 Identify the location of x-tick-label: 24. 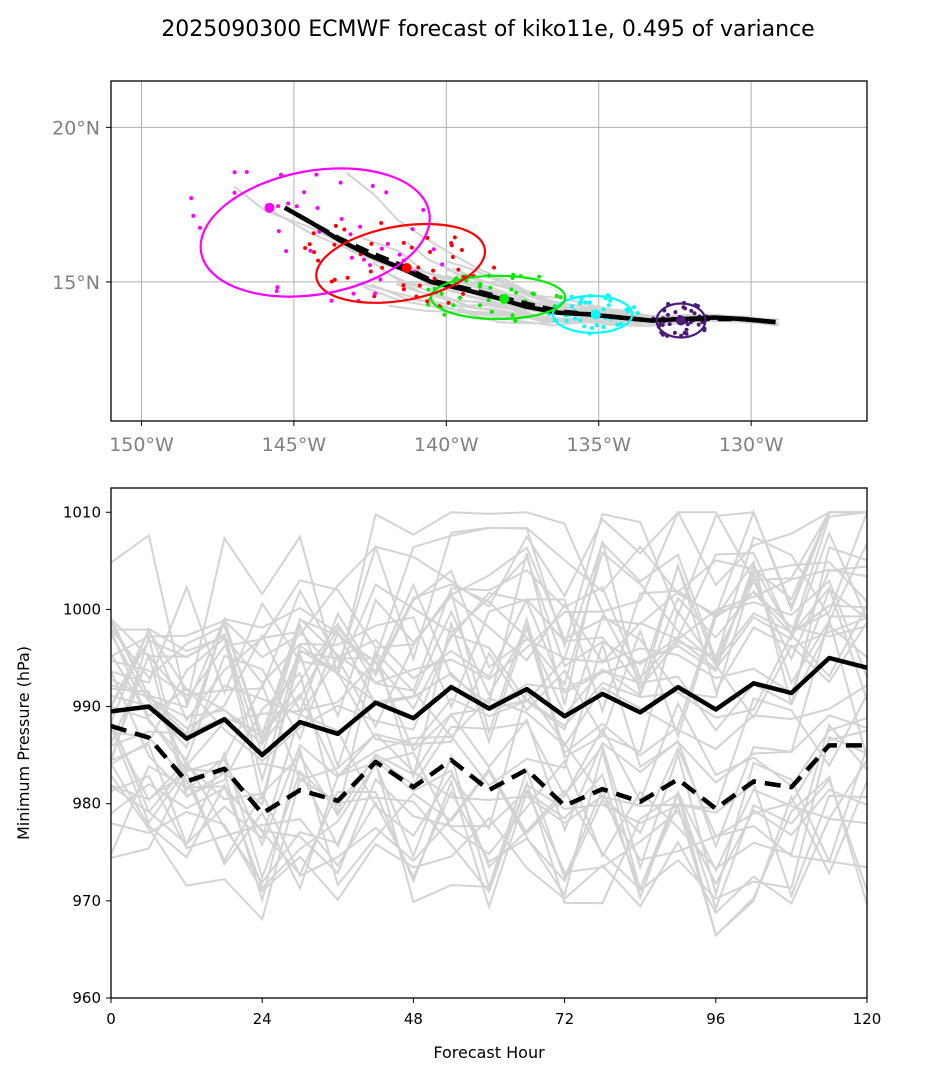
(262, 1019).